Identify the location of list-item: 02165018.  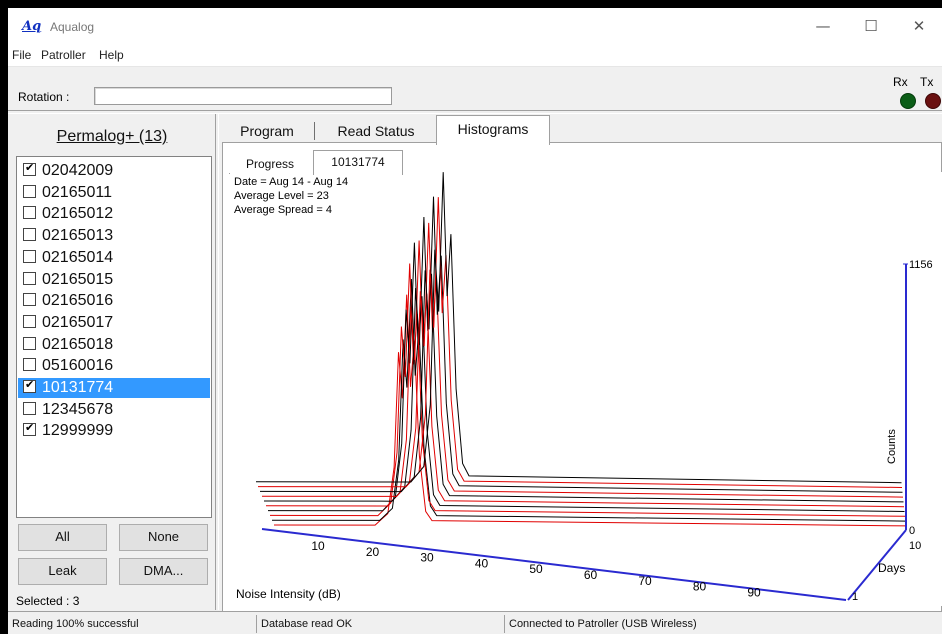
(114, 345).